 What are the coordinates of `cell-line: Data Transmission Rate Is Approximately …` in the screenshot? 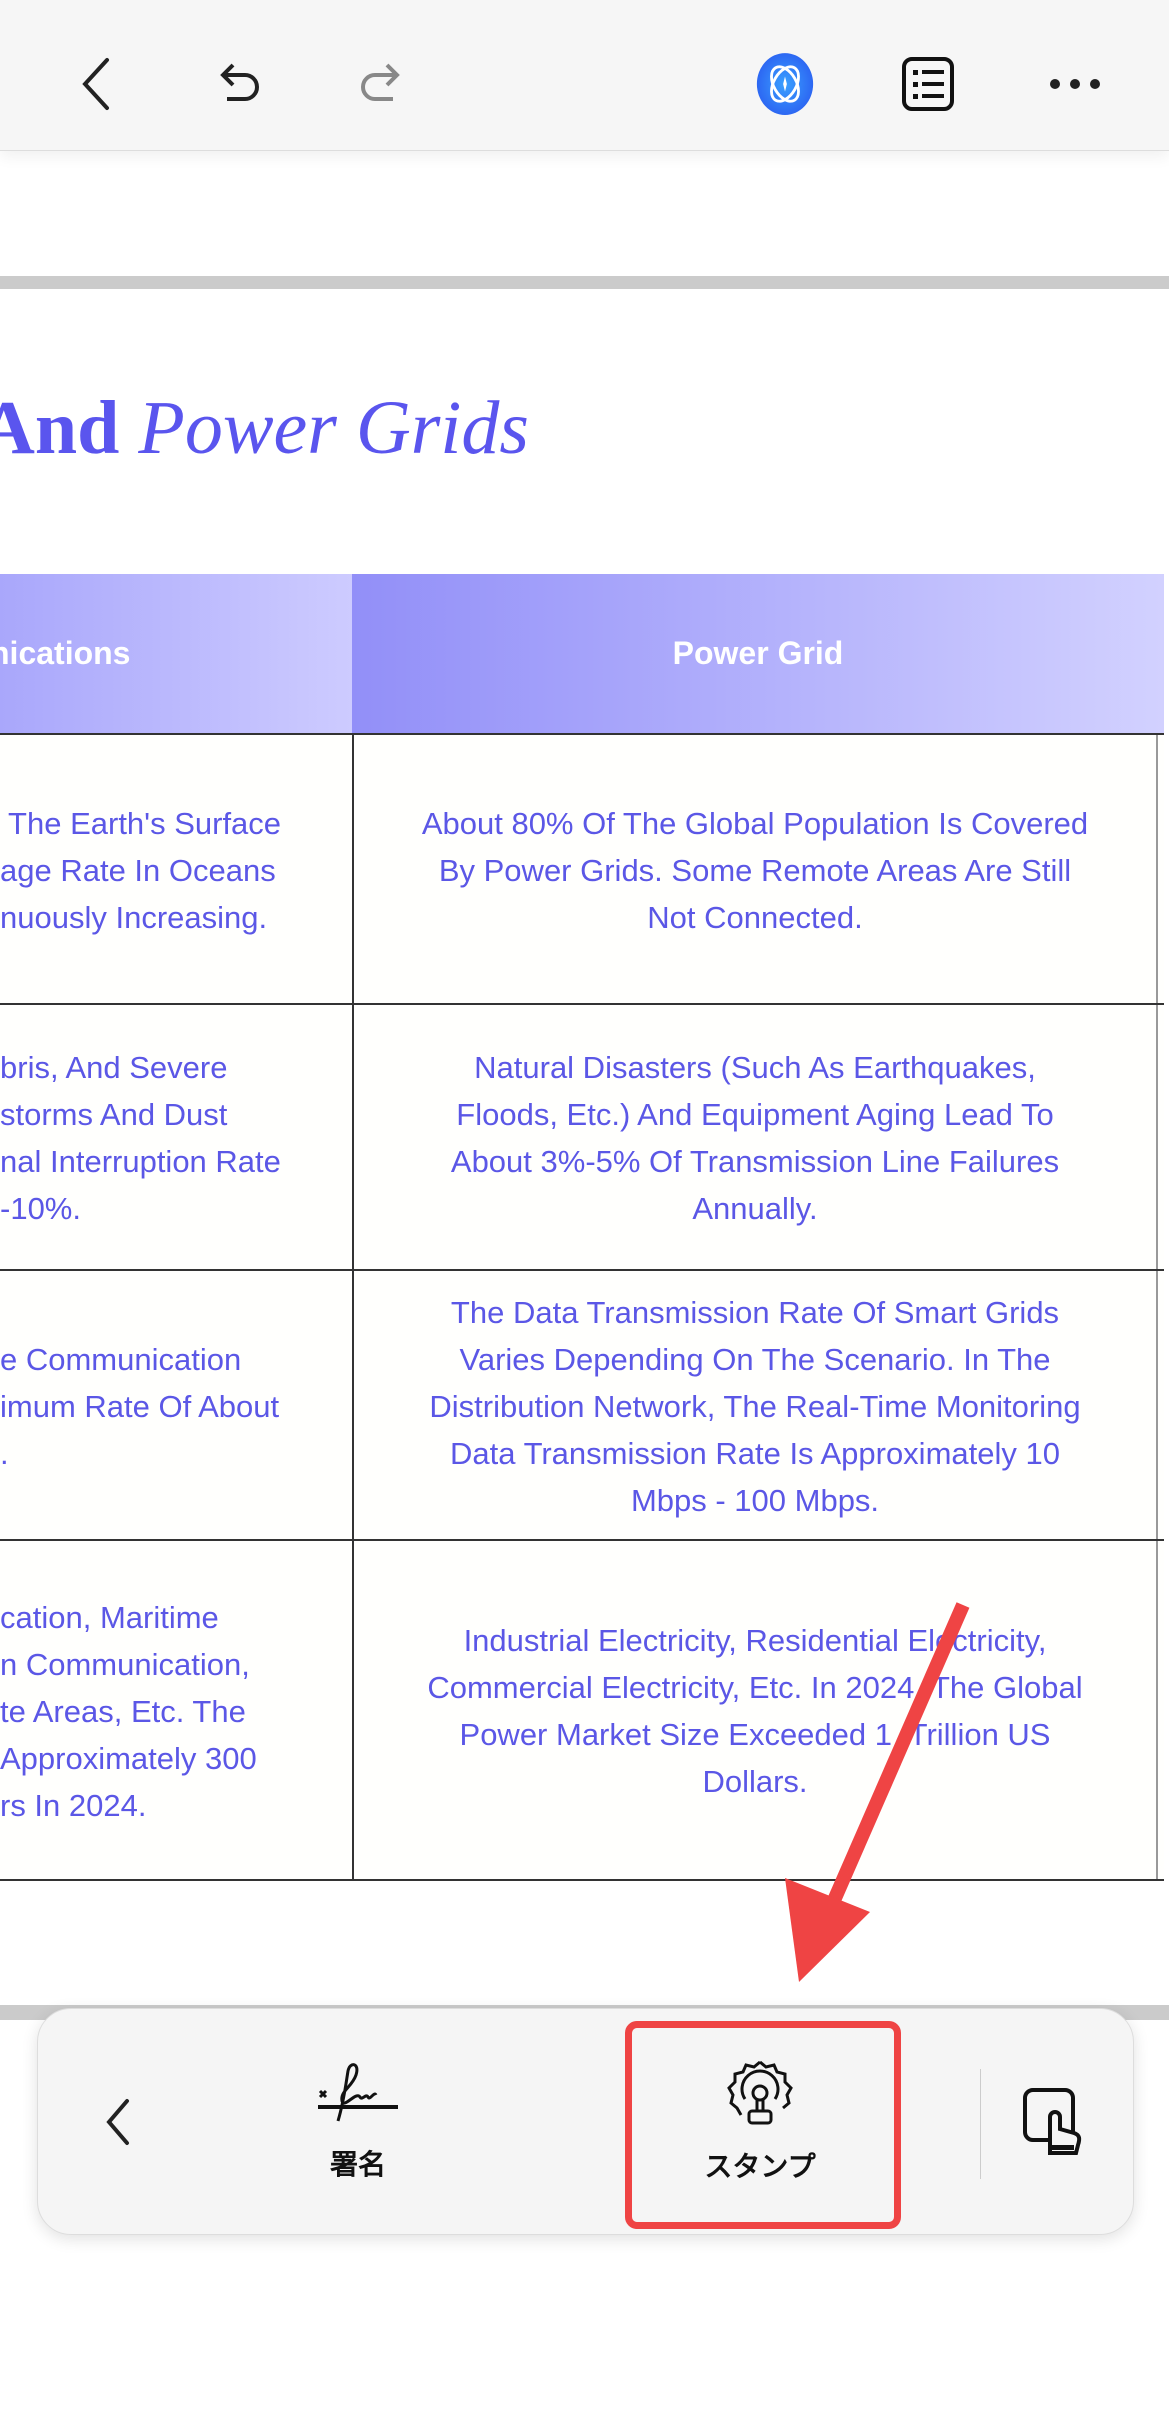 It's located at (755, 1453).